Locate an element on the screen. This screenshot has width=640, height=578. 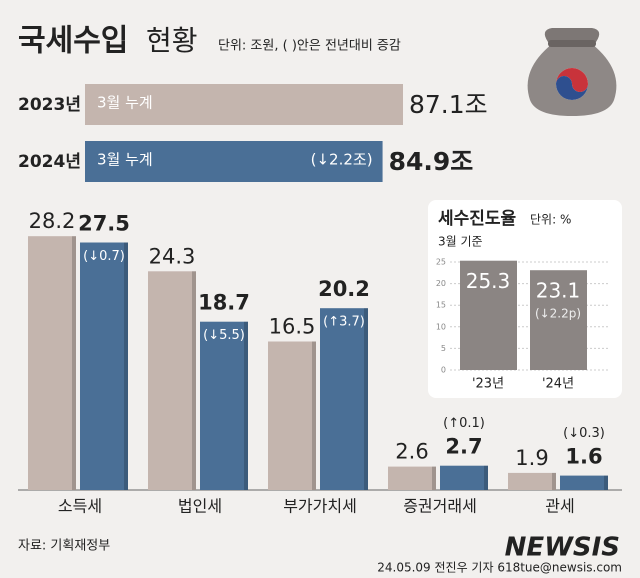
y-tick-label: 20 is located at coordinates (441, 283).